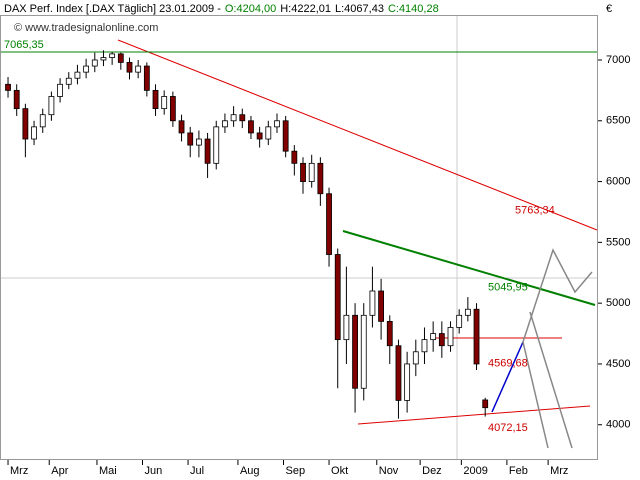 The image size is (640, 480). I want to click on y-tick-label: 4000, so click(618, 425).